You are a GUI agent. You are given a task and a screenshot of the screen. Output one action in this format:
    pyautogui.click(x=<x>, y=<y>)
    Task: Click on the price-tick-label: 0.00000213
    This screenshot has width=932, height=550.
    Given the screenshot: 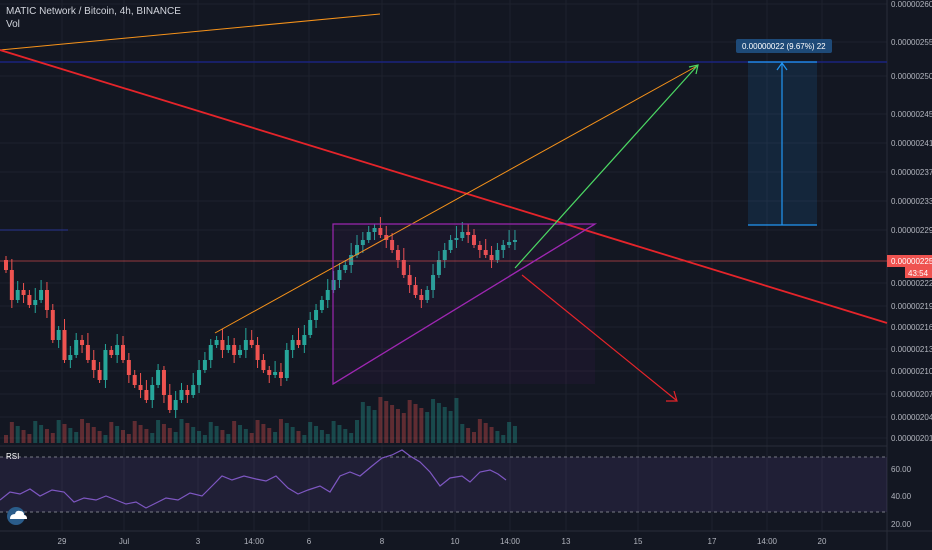 What is the action you would take?
    pyautogui.click(x=911, y=349)
    